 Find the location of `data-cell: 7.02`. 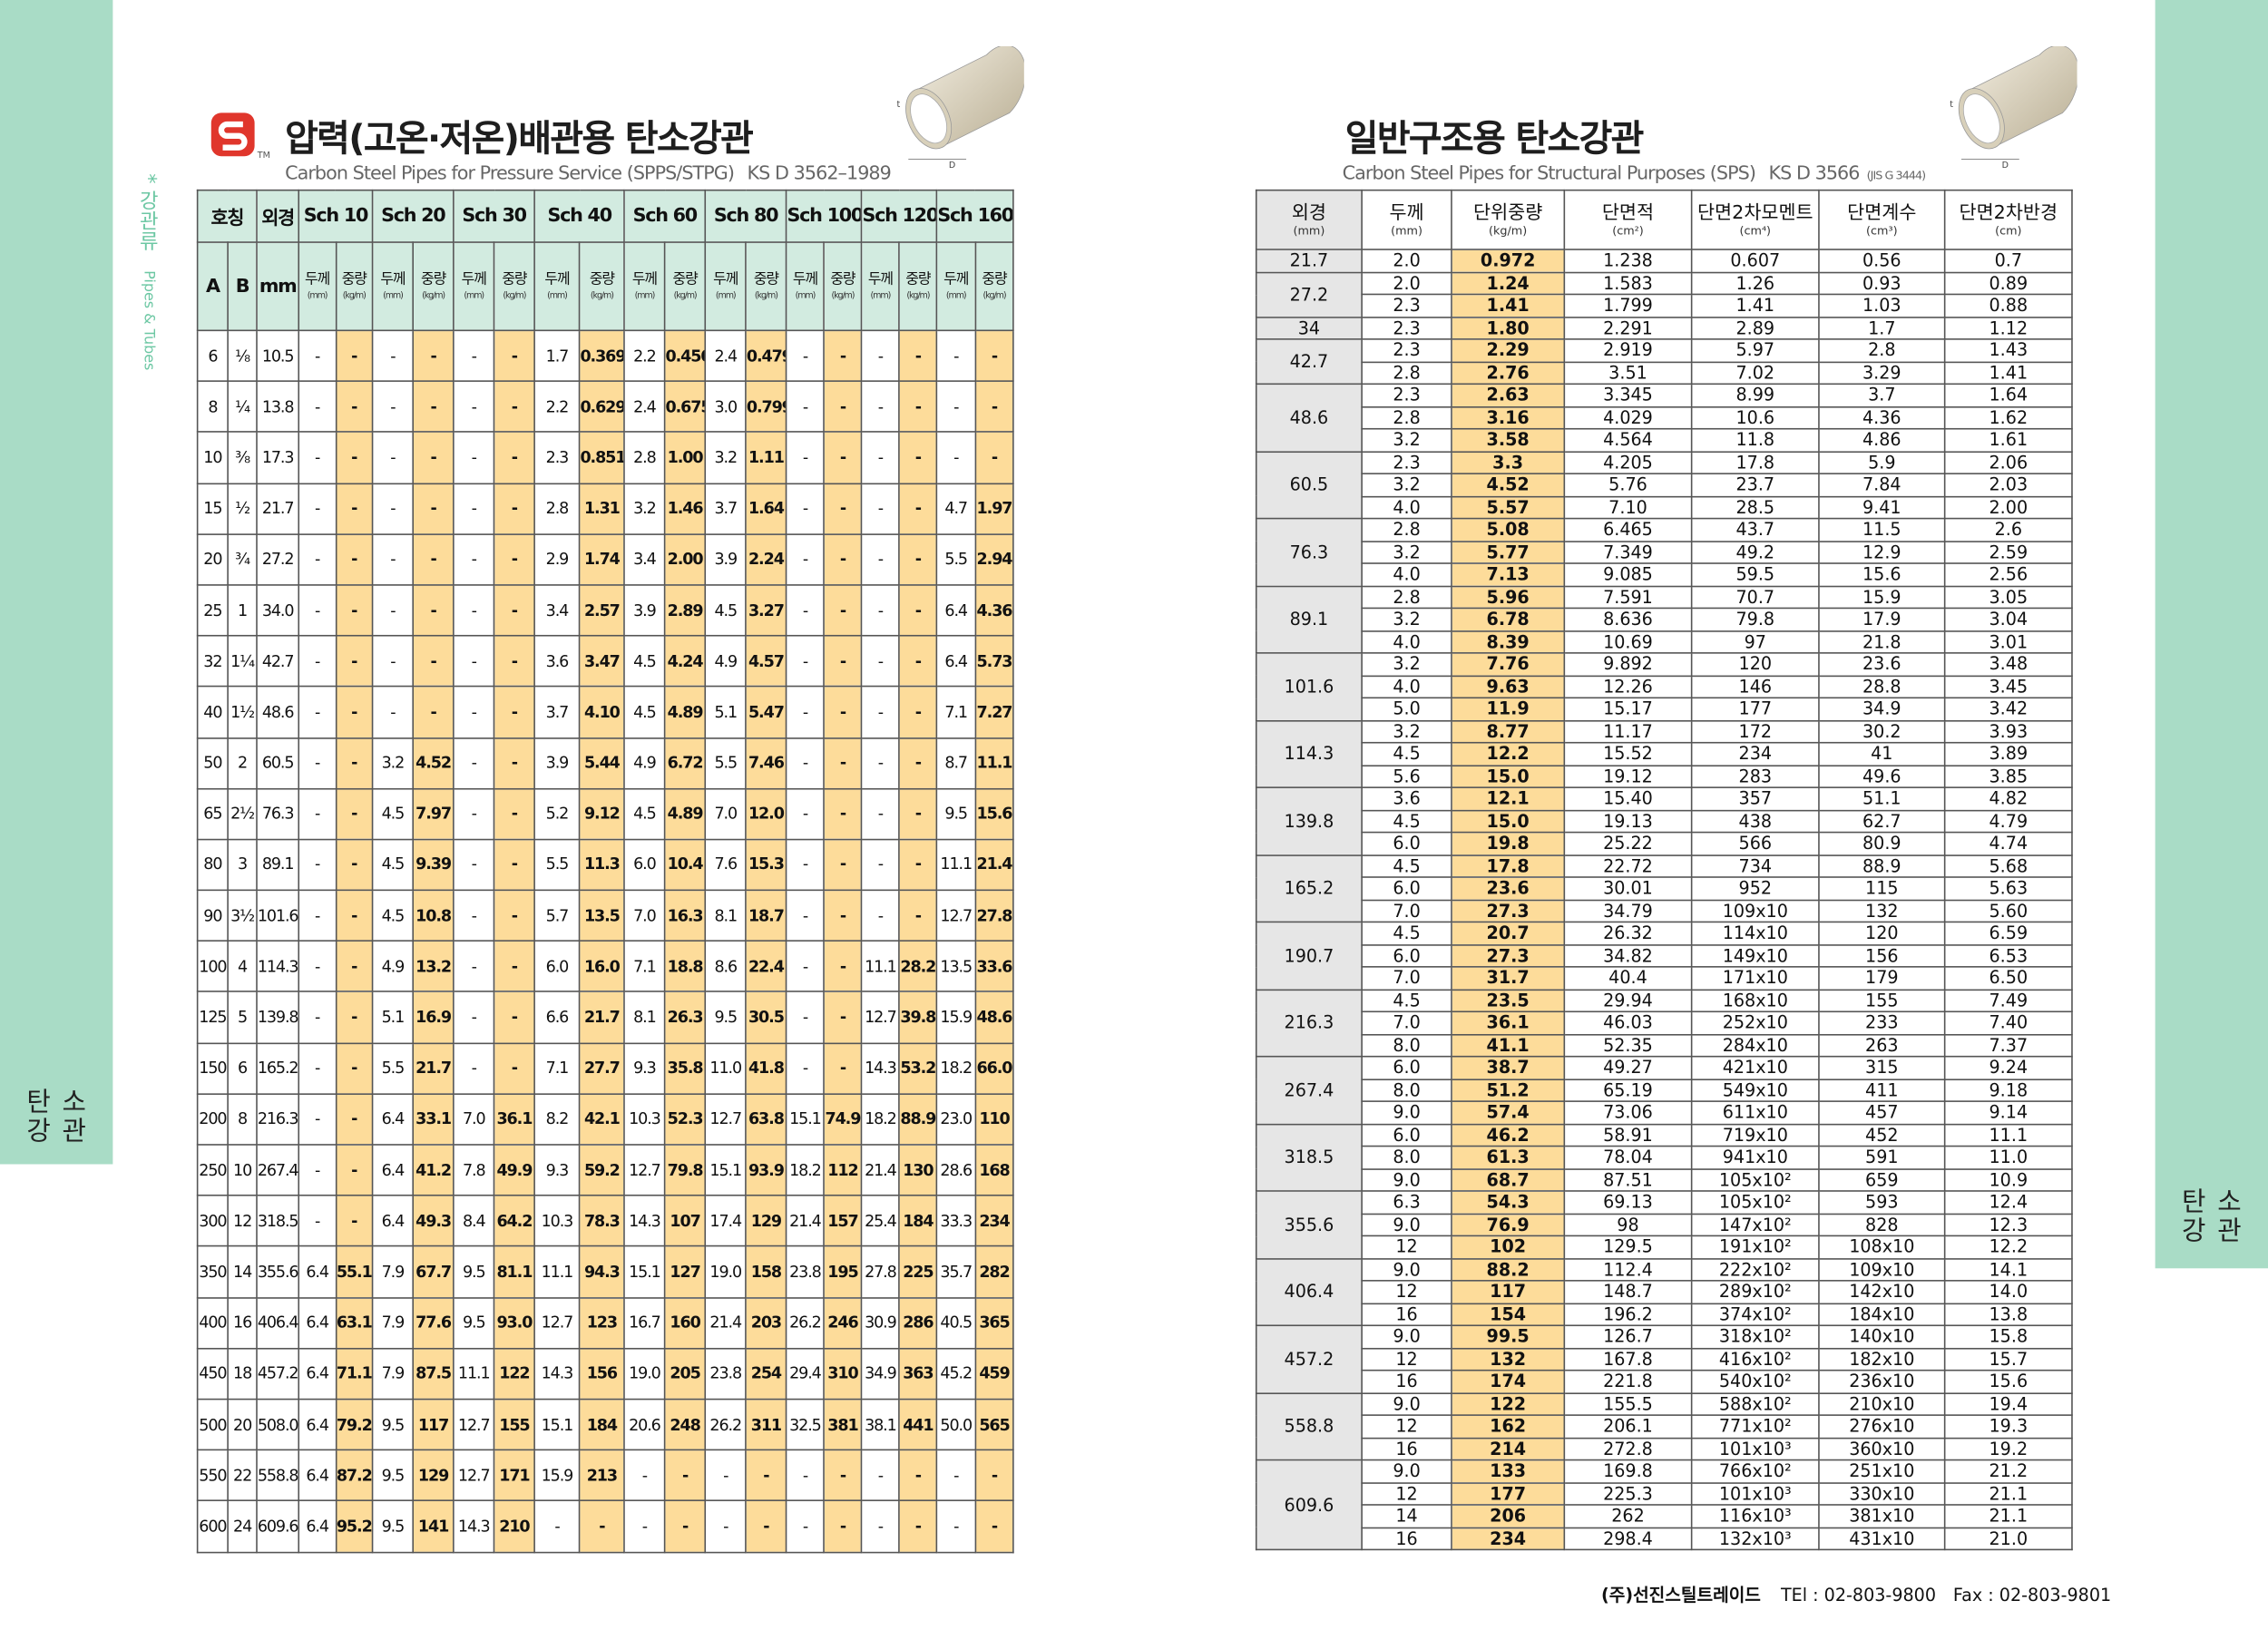

data-cell: 7.02 is located at coordinates (1755, 373).